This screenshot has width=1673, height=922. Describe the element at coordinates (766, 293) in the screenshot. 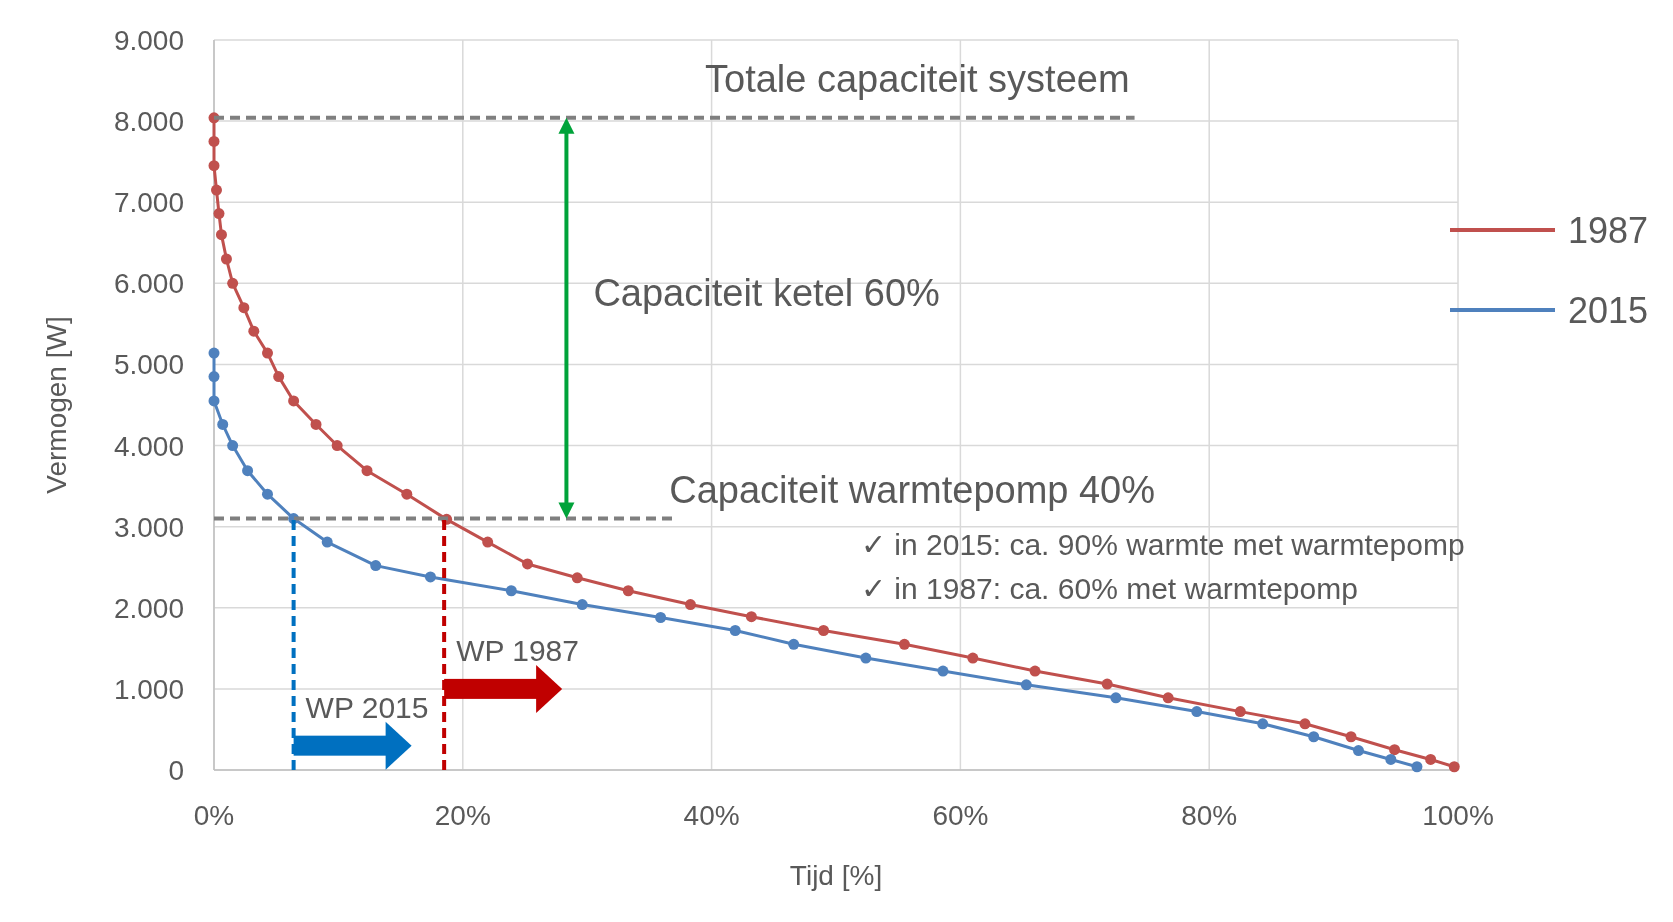

I see `annotation: Capaciteit ketel 60%` at that location.